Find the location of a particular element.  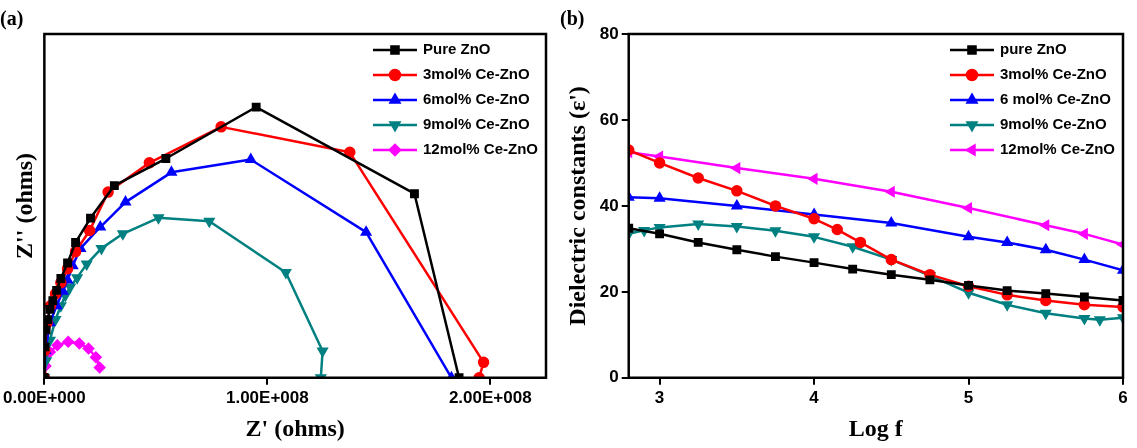

x-tick-label: 6 is located at coordinates (1123, 397).